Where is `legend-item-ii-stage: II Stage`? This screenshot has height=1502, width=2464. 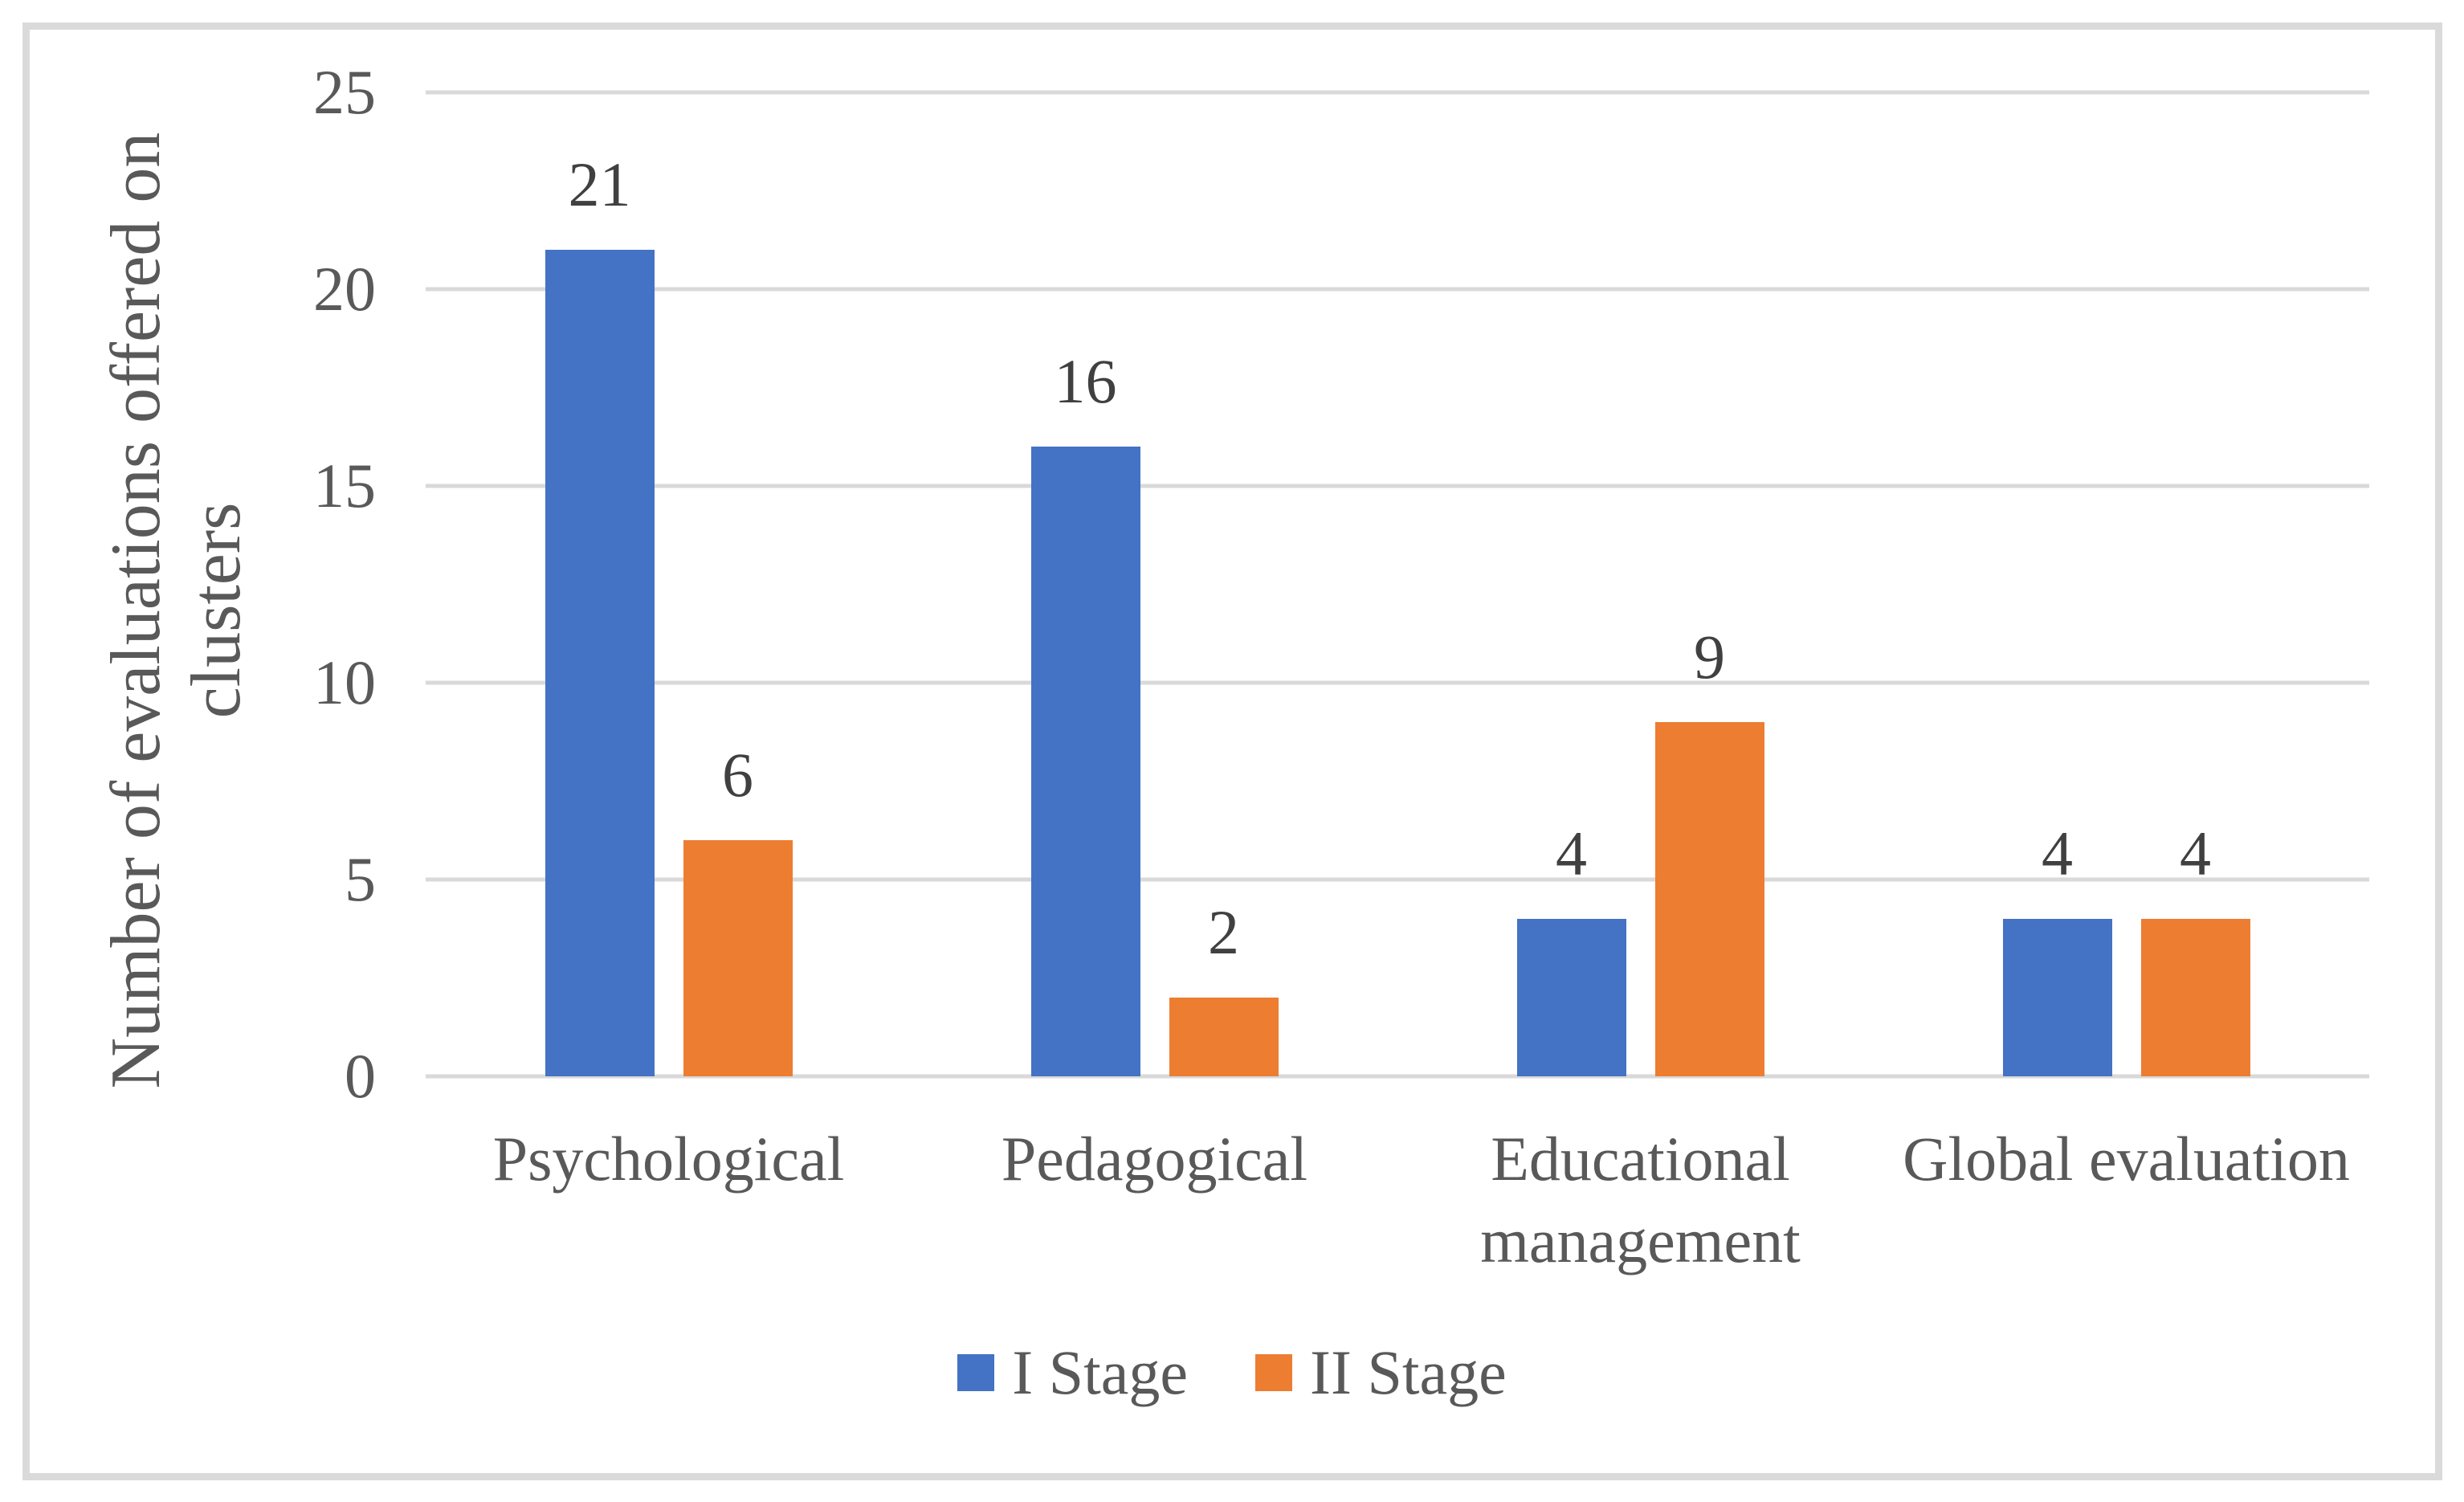 legend-item-ii-stage: II Stage is located at coordinates (1381, 1373).